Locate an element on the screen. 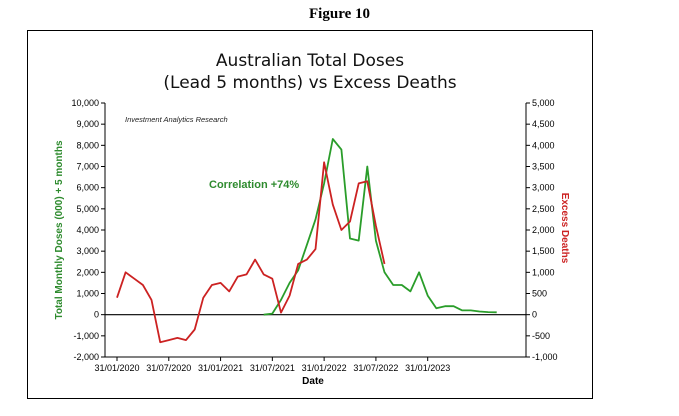 Image resolution: width=679 pixels, height=416 pixels. y-right-tick-label: 1,500 is located at coordinates (543, 251).